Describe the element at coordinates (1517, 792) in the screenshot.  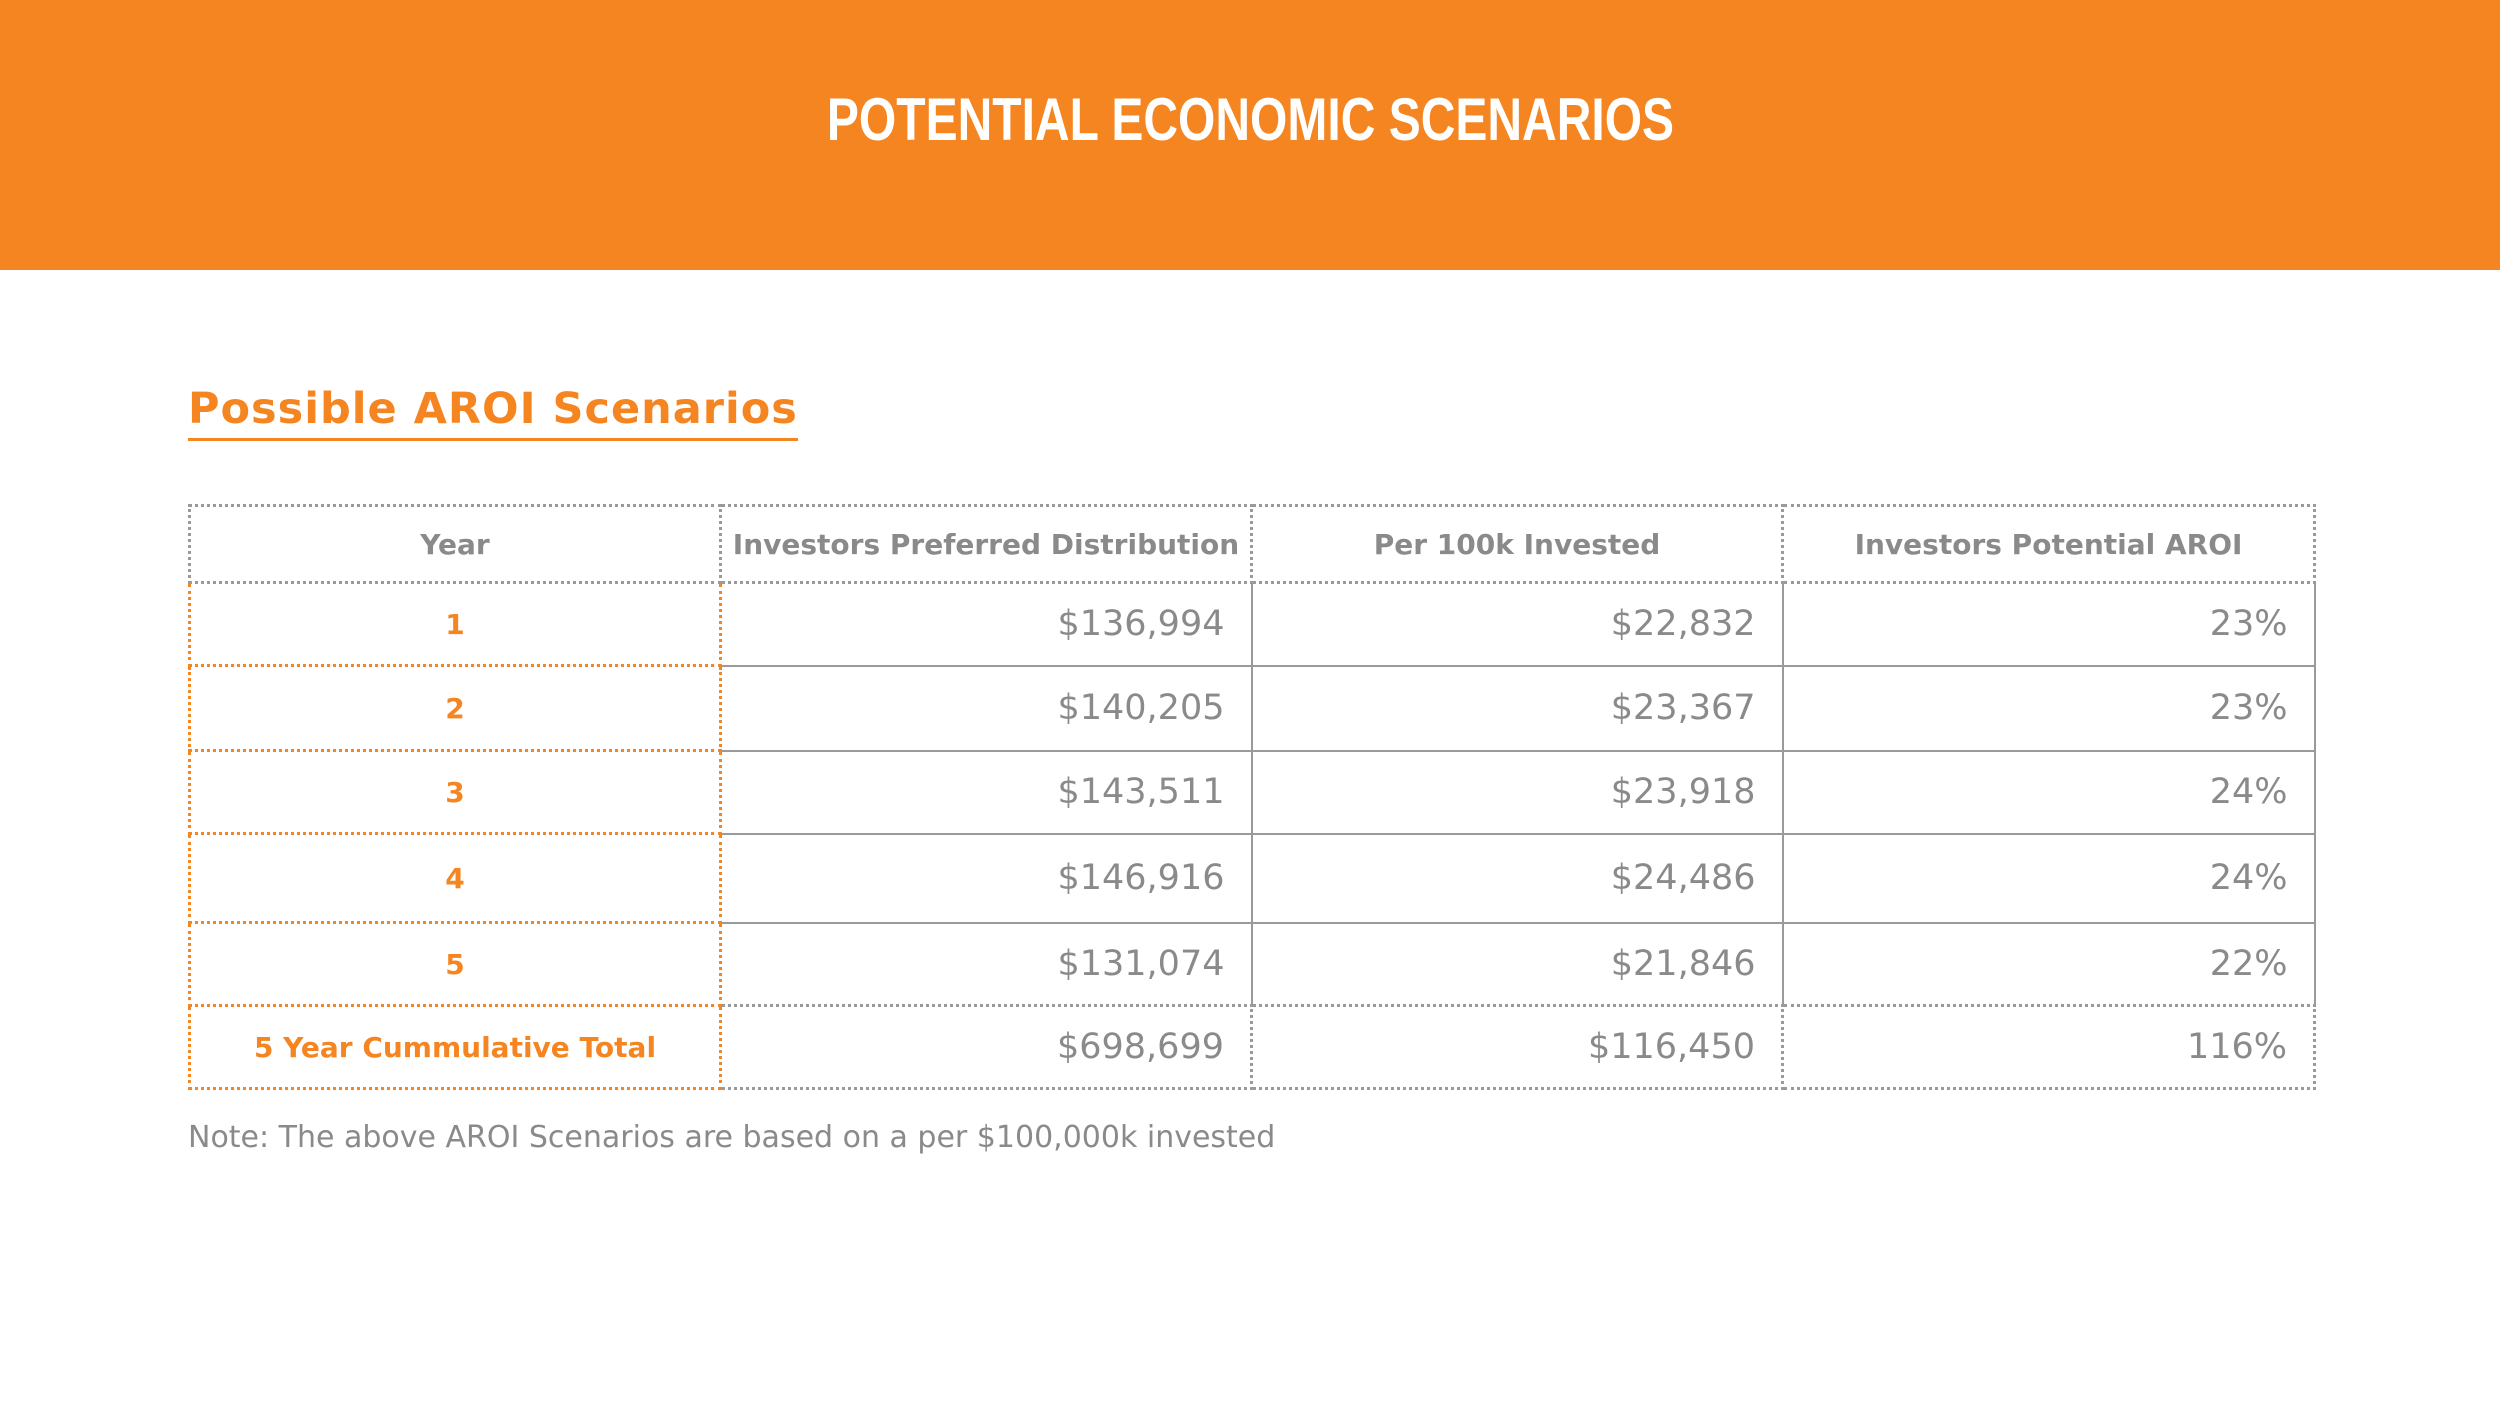
I see `per100k-cell: $23,918` at that location.